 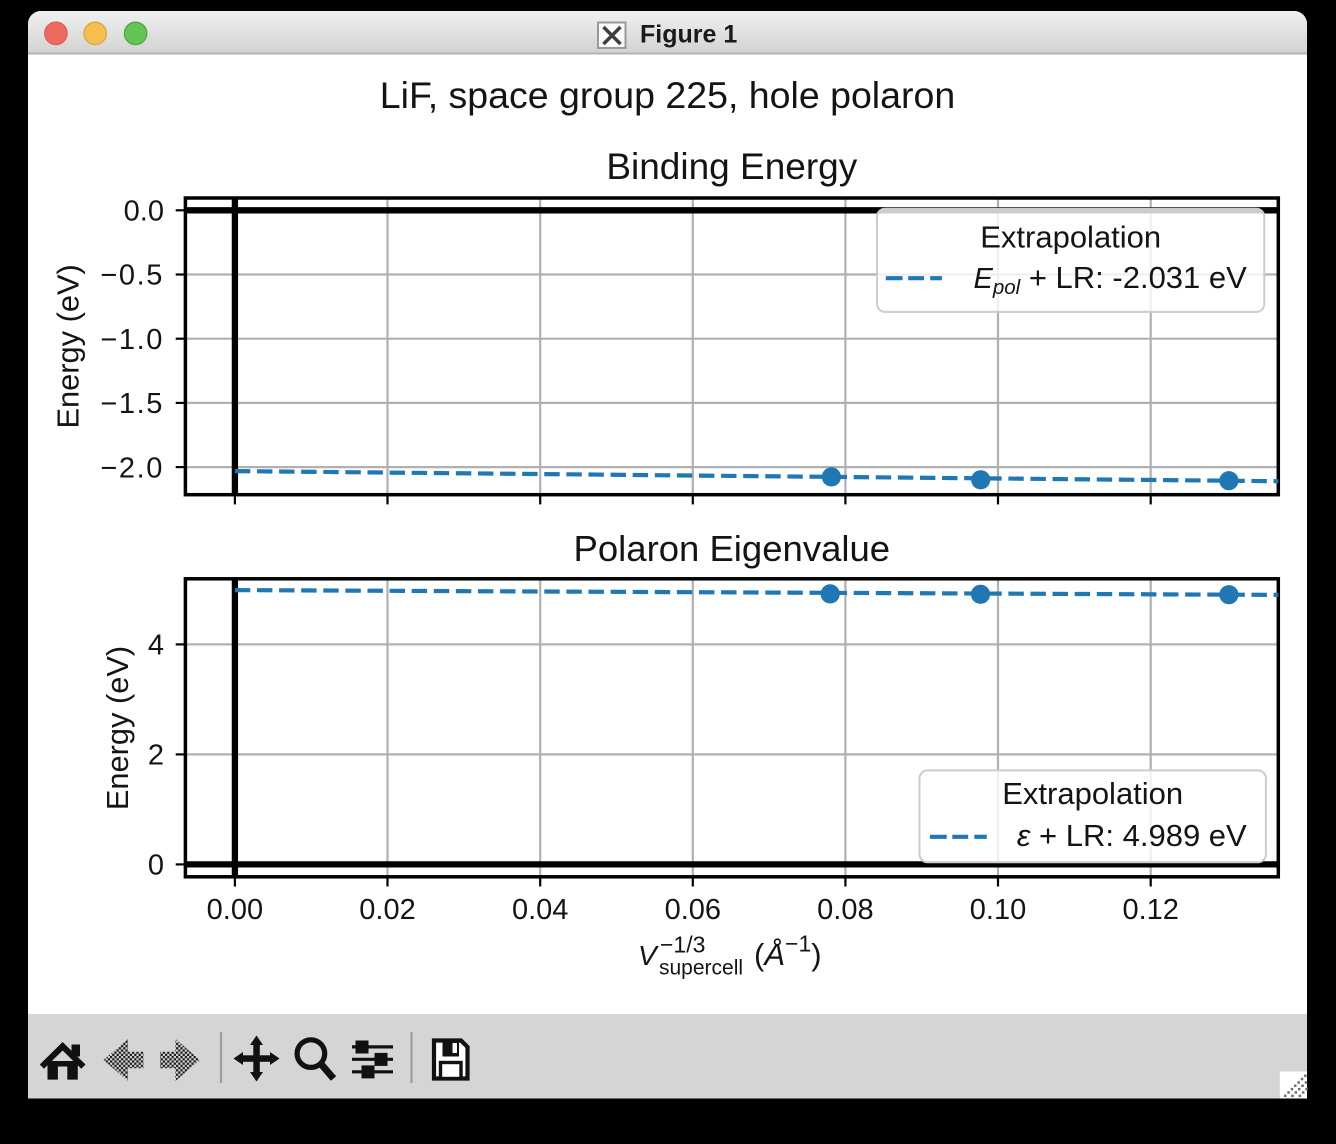 What do you see at coordinates (688, 35) in the screenshot?
I see `svg-text: Figure 1` at bounding box center [688, 35].